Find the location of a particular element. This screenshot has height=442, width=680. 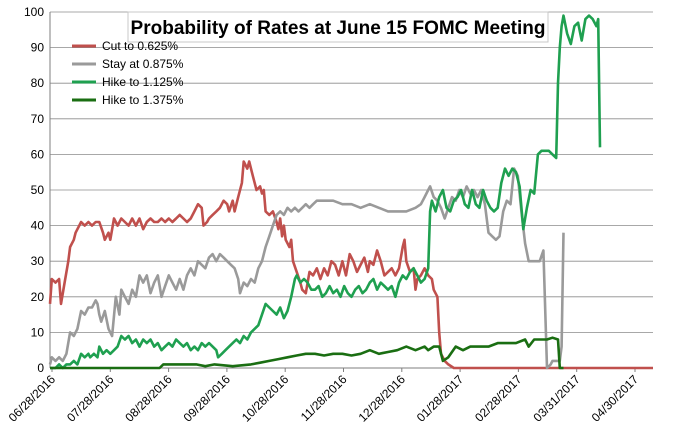

y-tick-label: 0 is located at coordinates (40, 368).